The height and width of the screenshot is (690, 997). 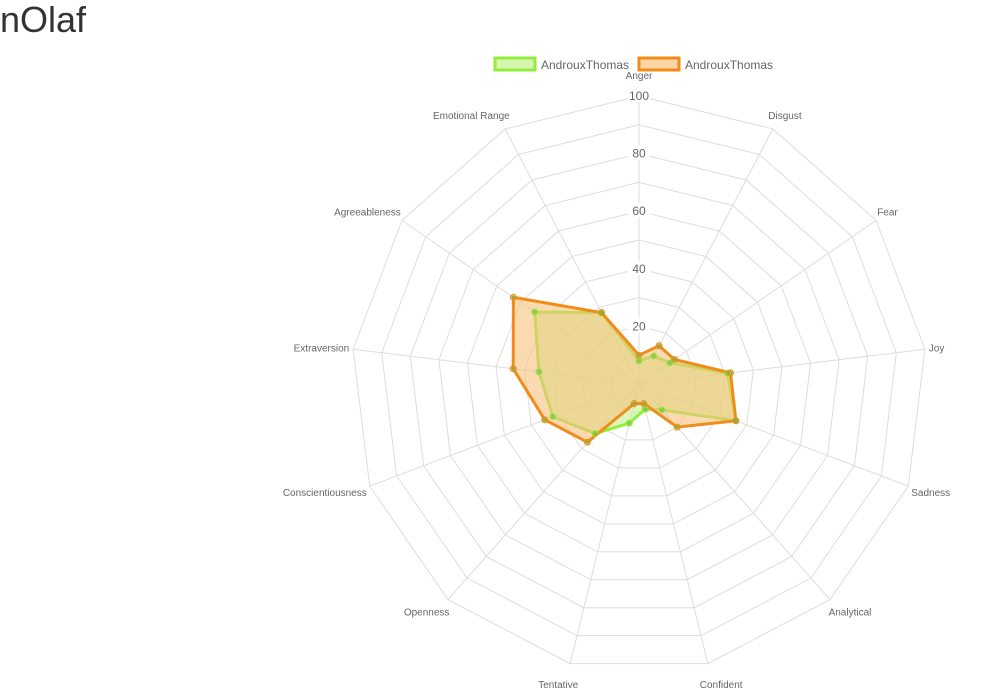 I want to click on tick-label: 80, so click(x=639, y=154).